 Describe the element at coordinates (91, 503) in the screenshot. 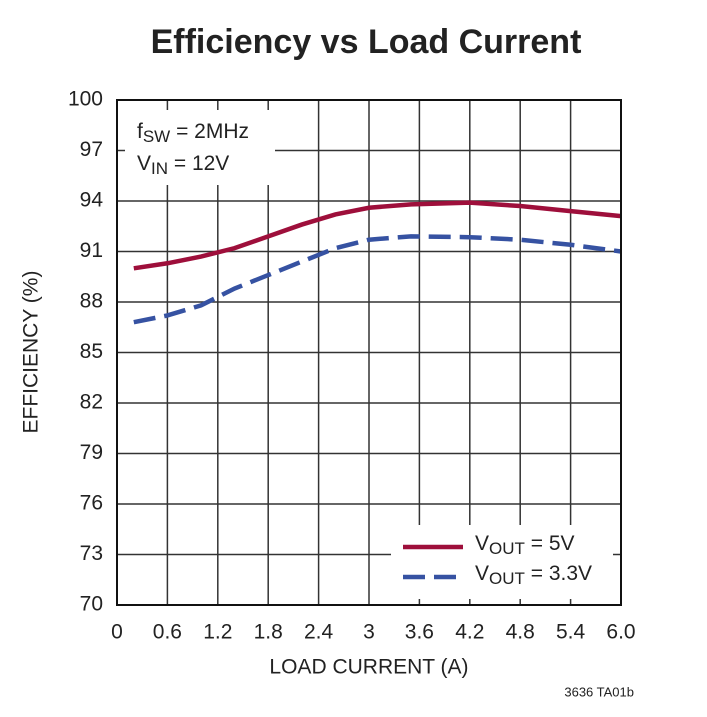

I see `y-tick-label: 76` at that location.